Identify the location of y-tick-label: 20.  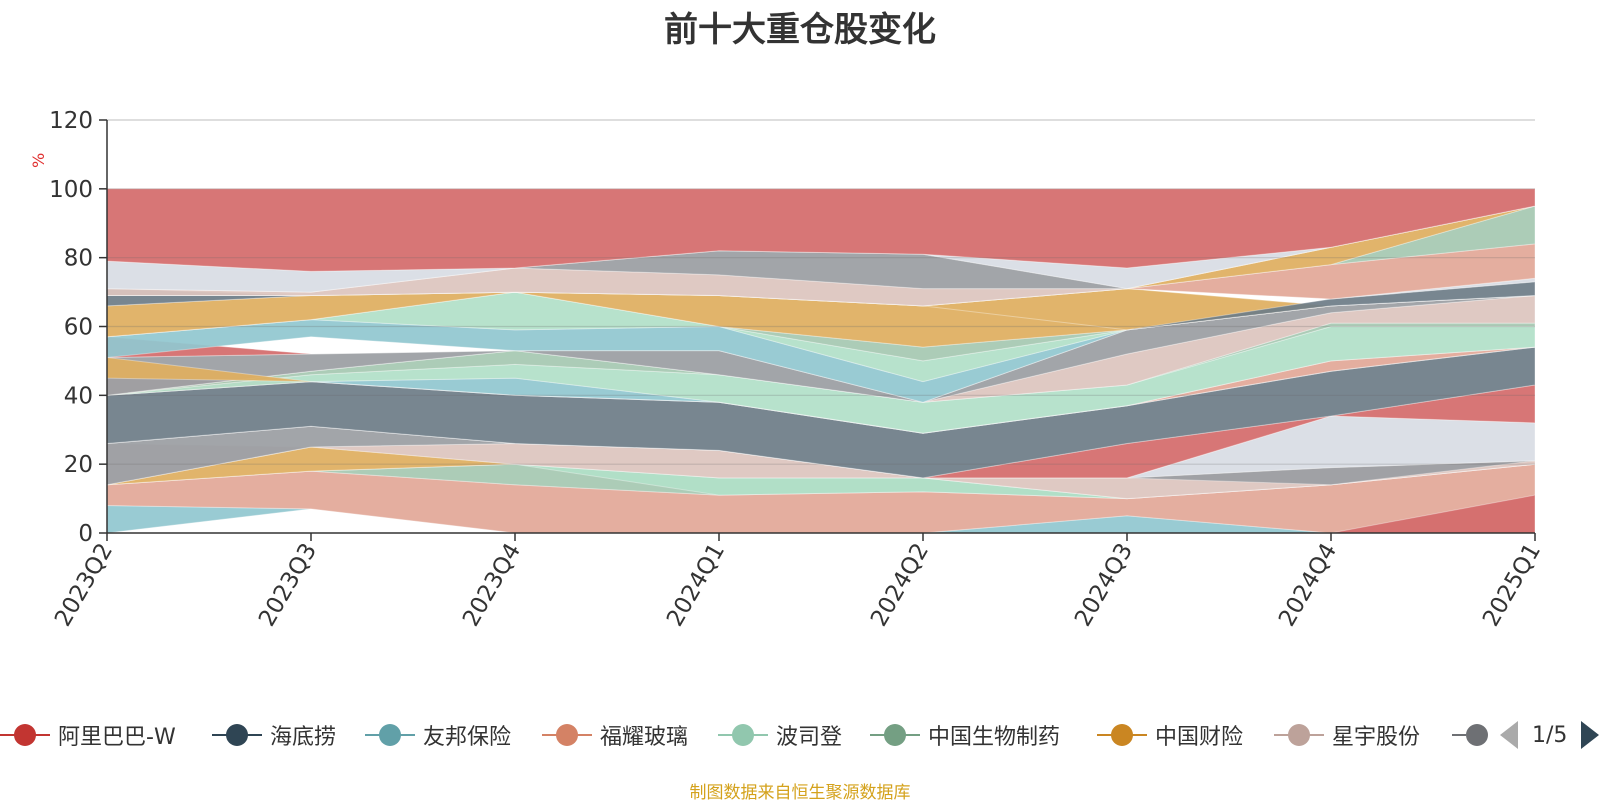
(78, 465).